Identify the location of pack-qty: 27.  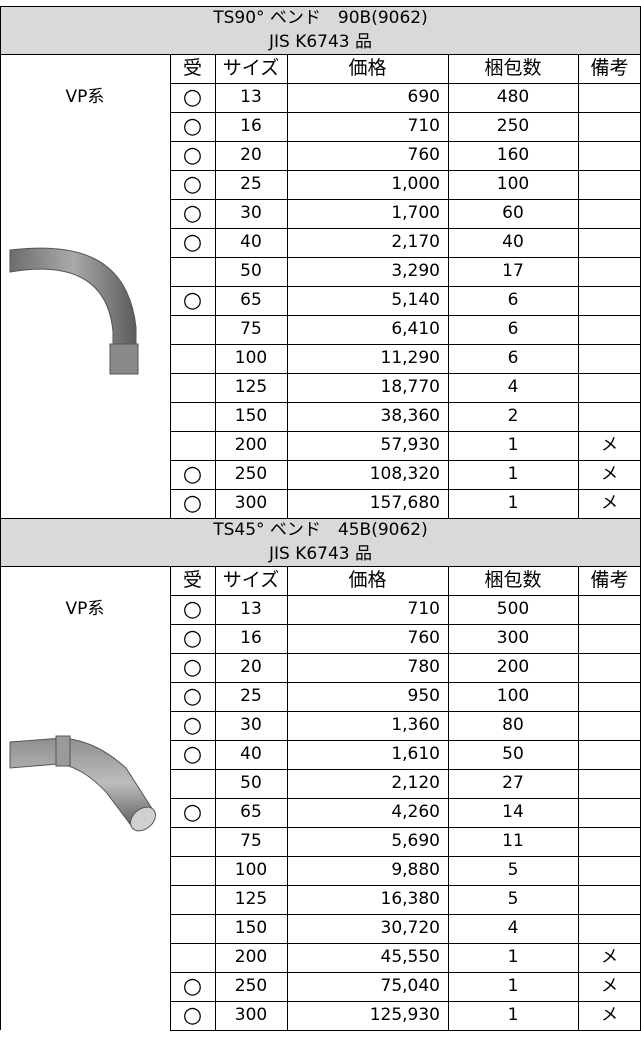
(513, 783).